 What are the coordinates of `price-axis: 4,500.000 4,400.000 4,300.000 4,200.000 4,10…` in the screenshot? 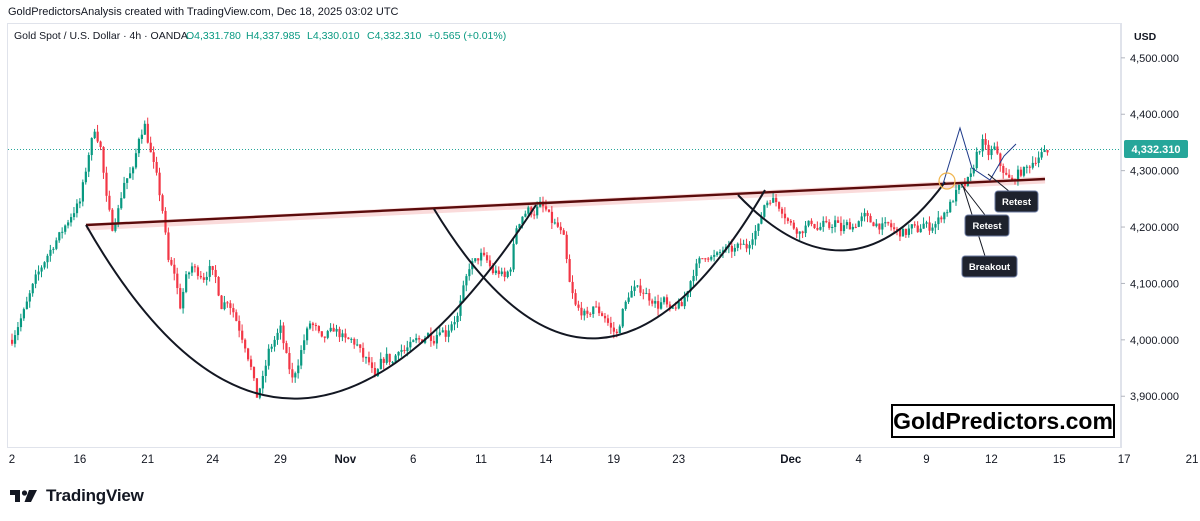 It's located at (1150, 228).